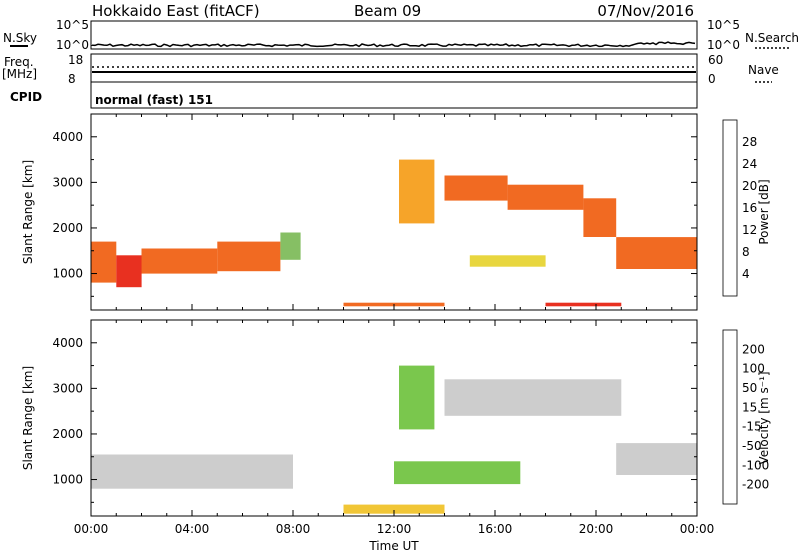 The height and width of the screenshot is (554, 800). I want to click on cpid-strip, so click(394, 95).